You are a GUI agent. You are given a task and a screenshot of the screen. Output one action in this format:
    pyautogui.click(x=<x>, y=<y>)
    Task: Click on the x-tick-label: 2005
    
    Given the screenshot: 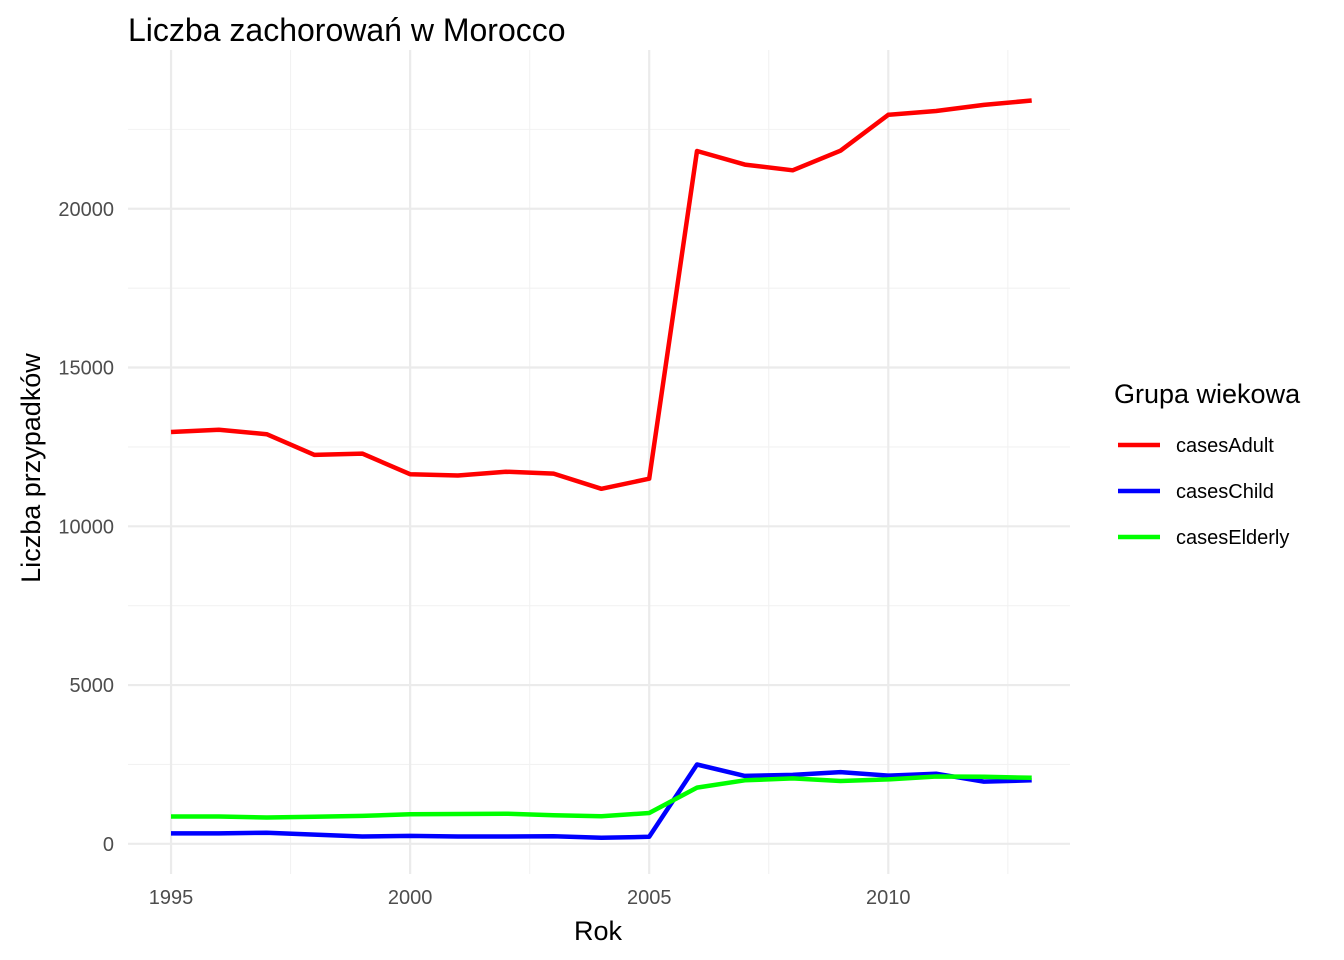 What is the action you would take?
    pyautogui.click(x=649, y=898)
    